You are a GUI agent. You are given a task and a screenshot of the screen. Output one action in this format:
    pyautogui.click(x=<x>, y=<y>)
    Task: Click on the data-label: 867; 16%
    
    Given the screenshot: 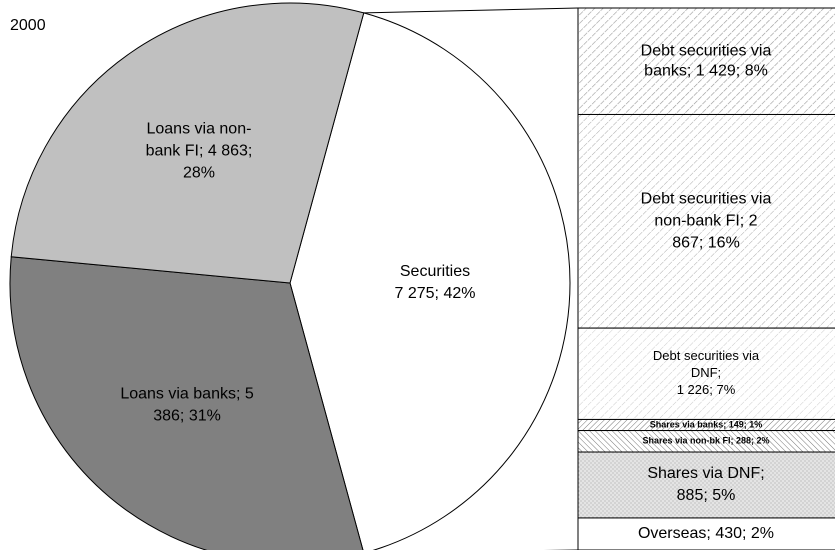 What is the action you would take?
    pyautogui.click(x=706, y=243)
    